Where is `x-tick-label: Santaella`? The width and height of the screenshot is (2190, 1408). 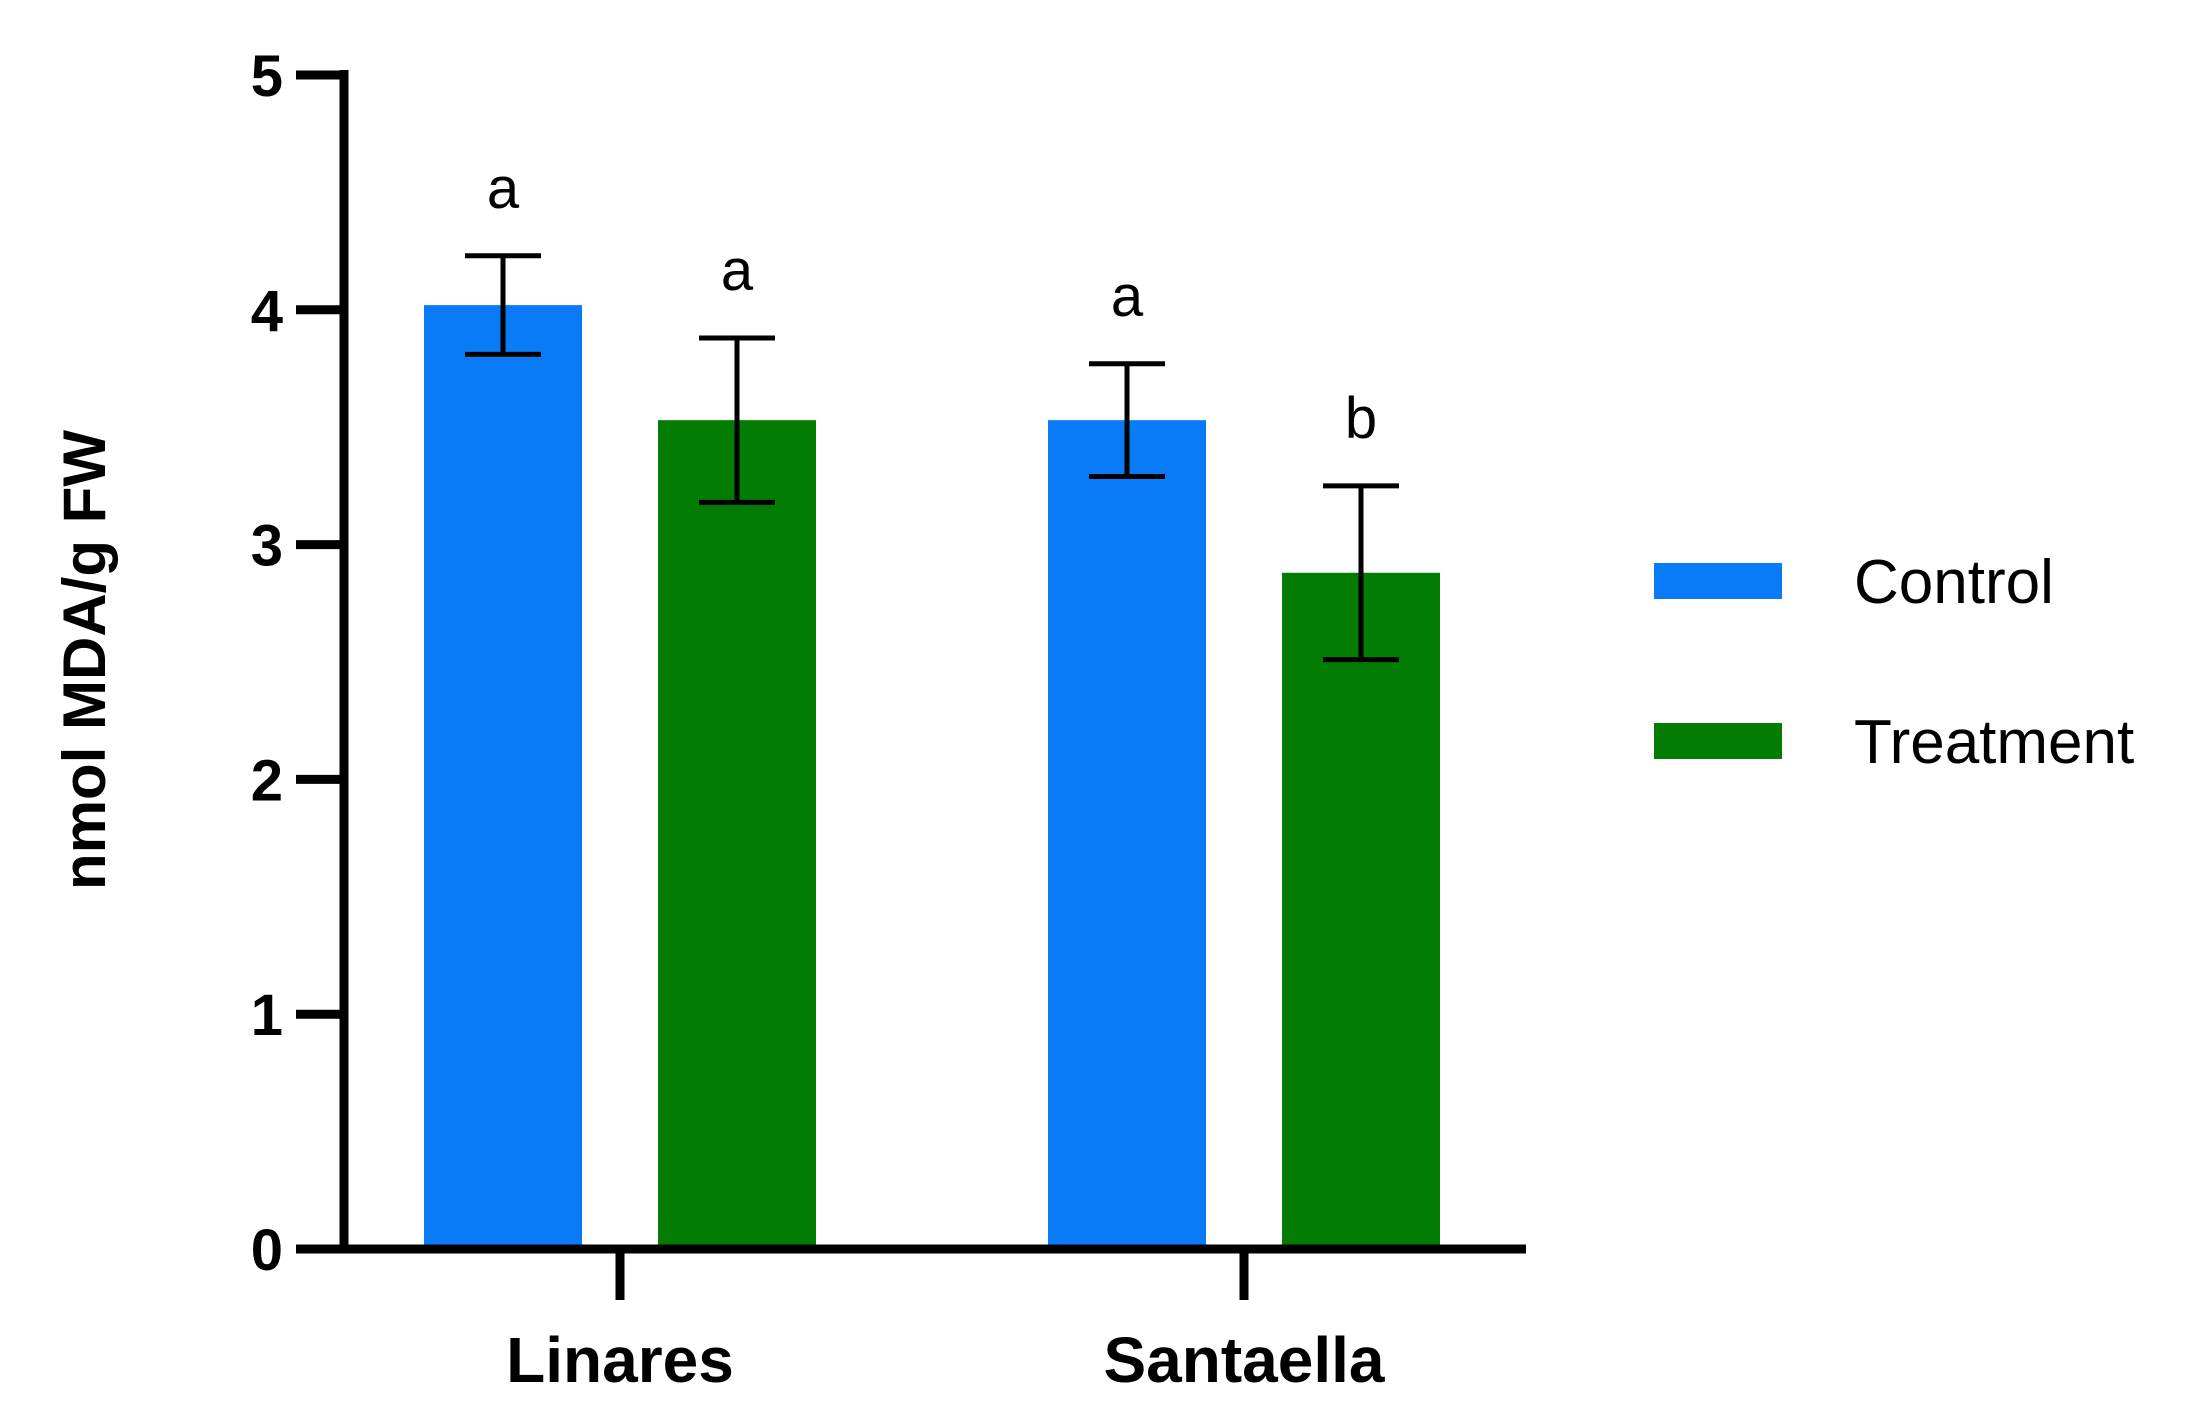
x-tick-label: Santaella is located at coordinates (1243, 1360).